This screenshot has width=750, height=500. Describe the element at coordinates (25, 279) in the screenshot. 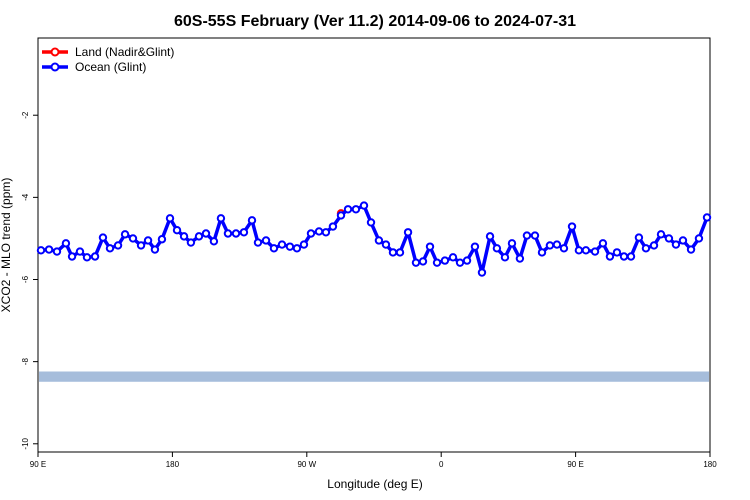

I see `y-tick-label: -6` at that location.